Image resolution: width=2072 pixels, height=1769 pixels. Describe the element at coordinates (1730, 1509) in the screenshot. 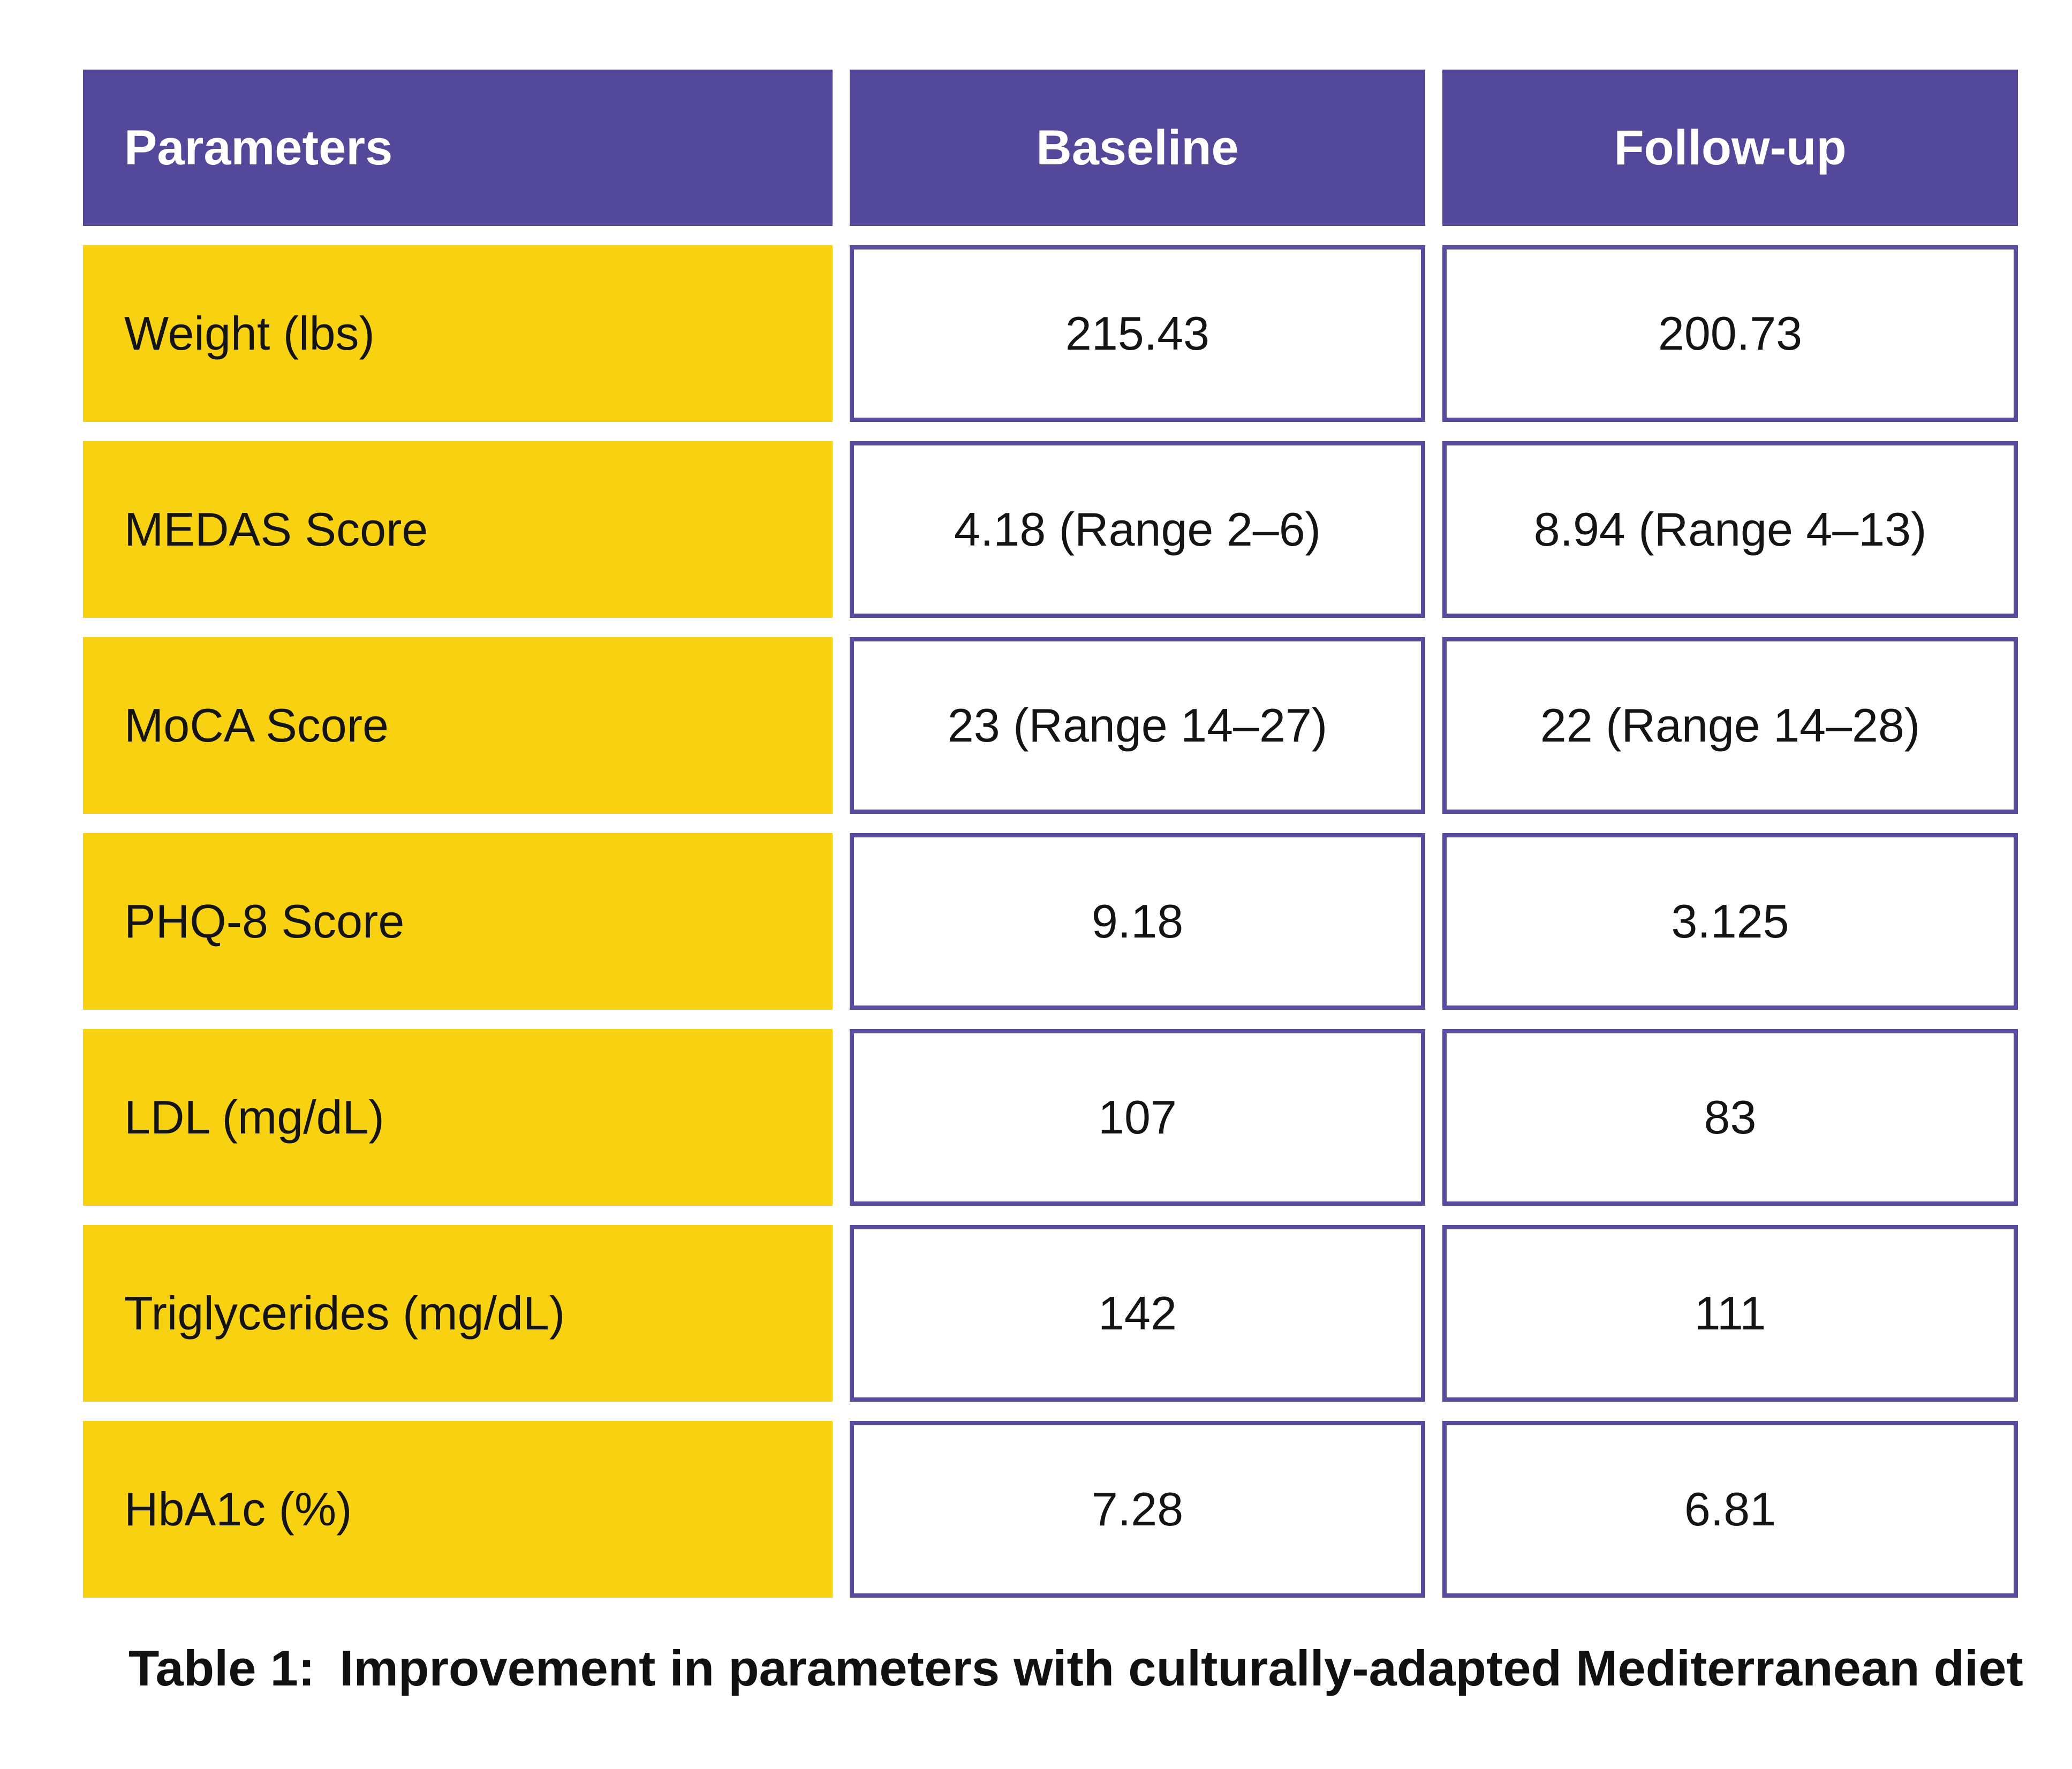

I see `row-hba1c-followup: 6.81` at that location.